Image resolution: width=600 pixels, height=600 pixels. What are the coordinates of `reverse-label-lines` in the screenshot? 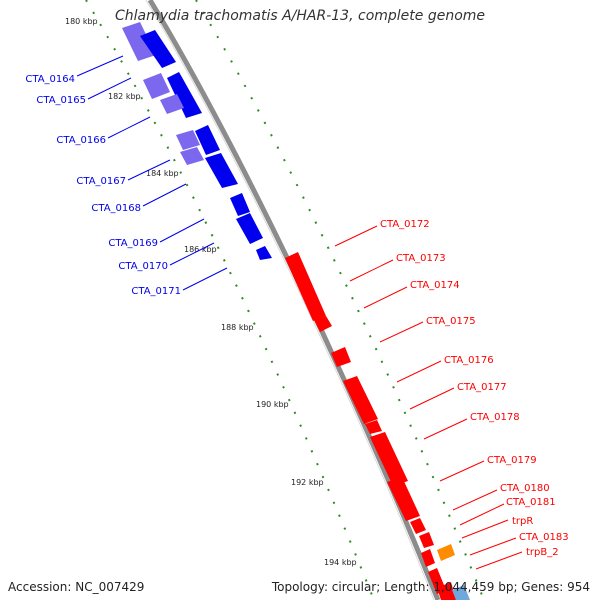 It's located at (152, 173).